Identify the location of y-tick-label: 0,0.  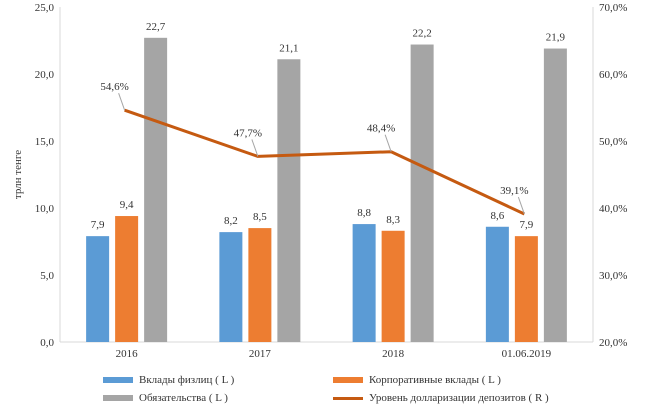
(47, 343).